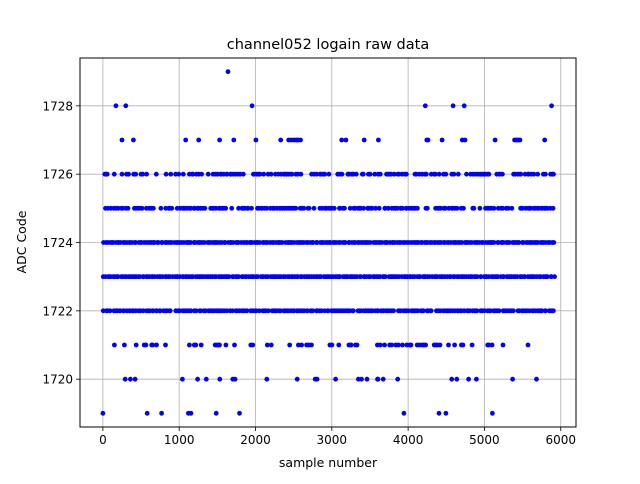 This screenshot has height=484, width=640. I want to click on x-tick-label: 4000, so click(408, 440).